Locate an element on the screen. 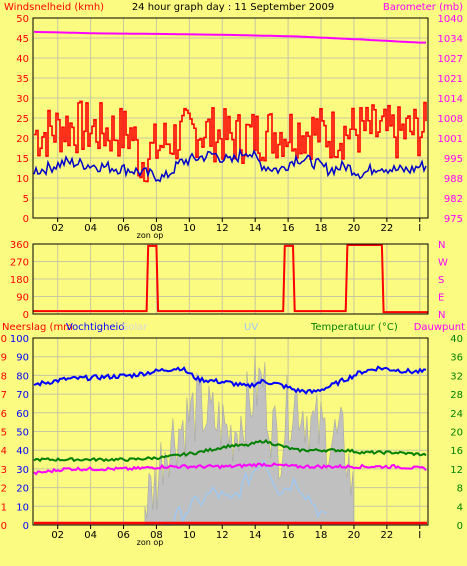 The image size is (467, 566). wind-tick-label: 35 is located at coordinates (22, 79).